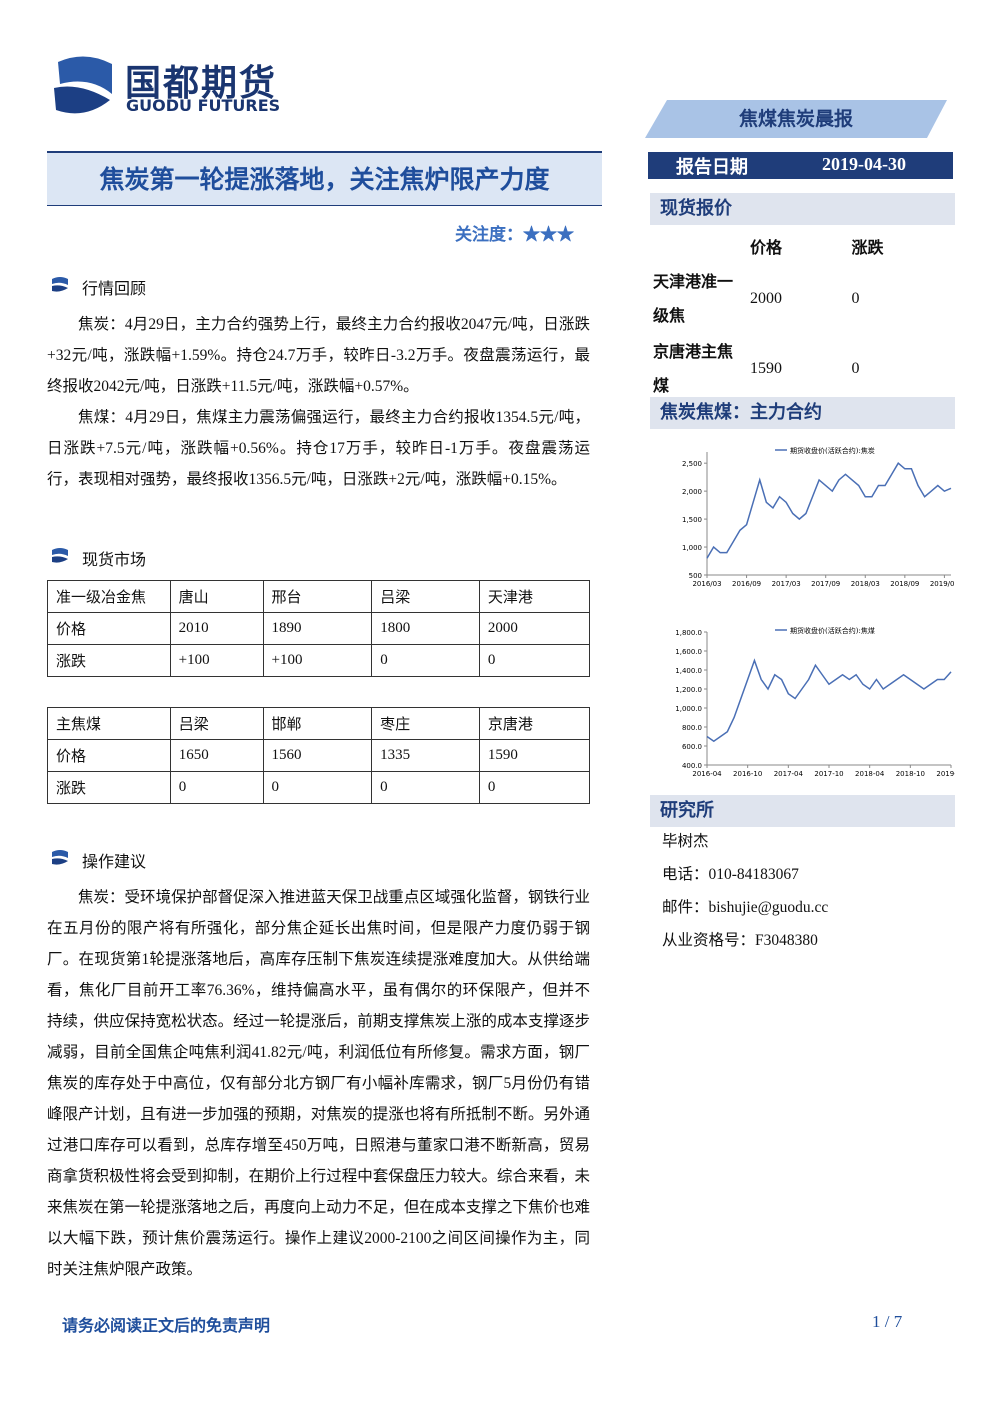  Describe the element at coordinates (904, 584) in the screenshot. I see `x-tick-label: 2018/09` at that location.